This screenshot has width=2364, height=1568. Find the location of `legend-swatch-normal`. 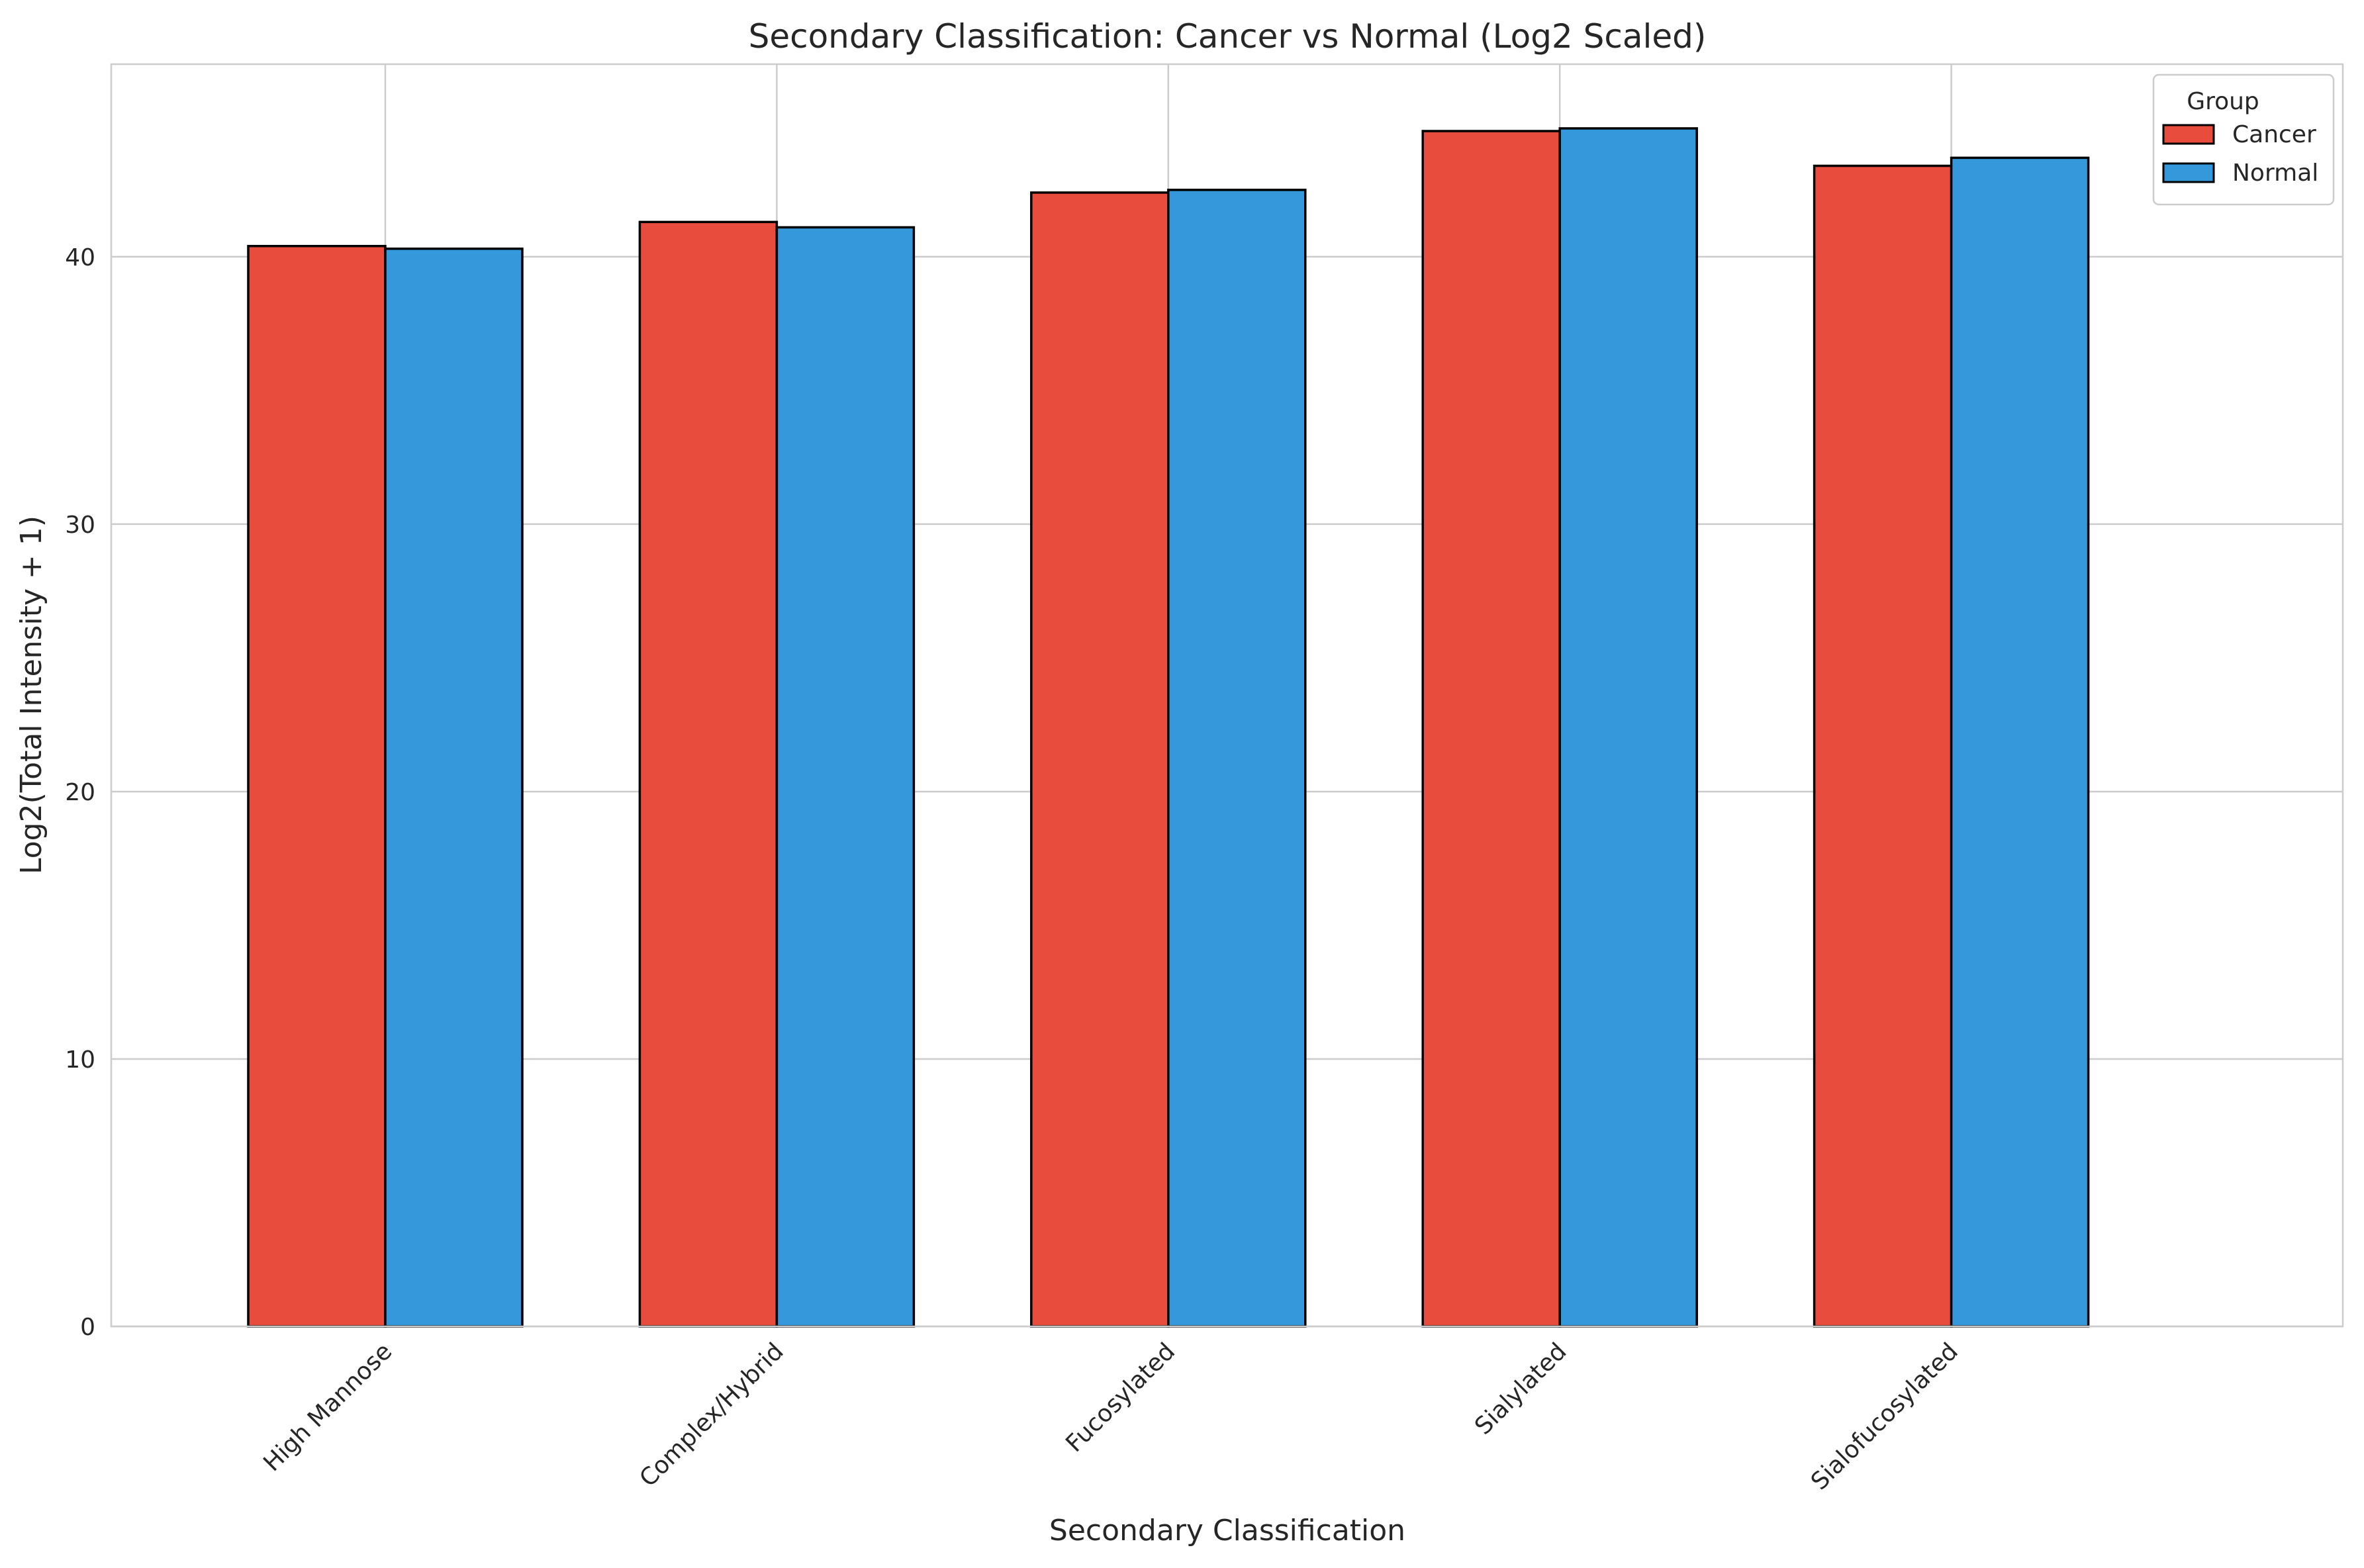

legend-swatch-normal is located at coordinates (2189, 172).